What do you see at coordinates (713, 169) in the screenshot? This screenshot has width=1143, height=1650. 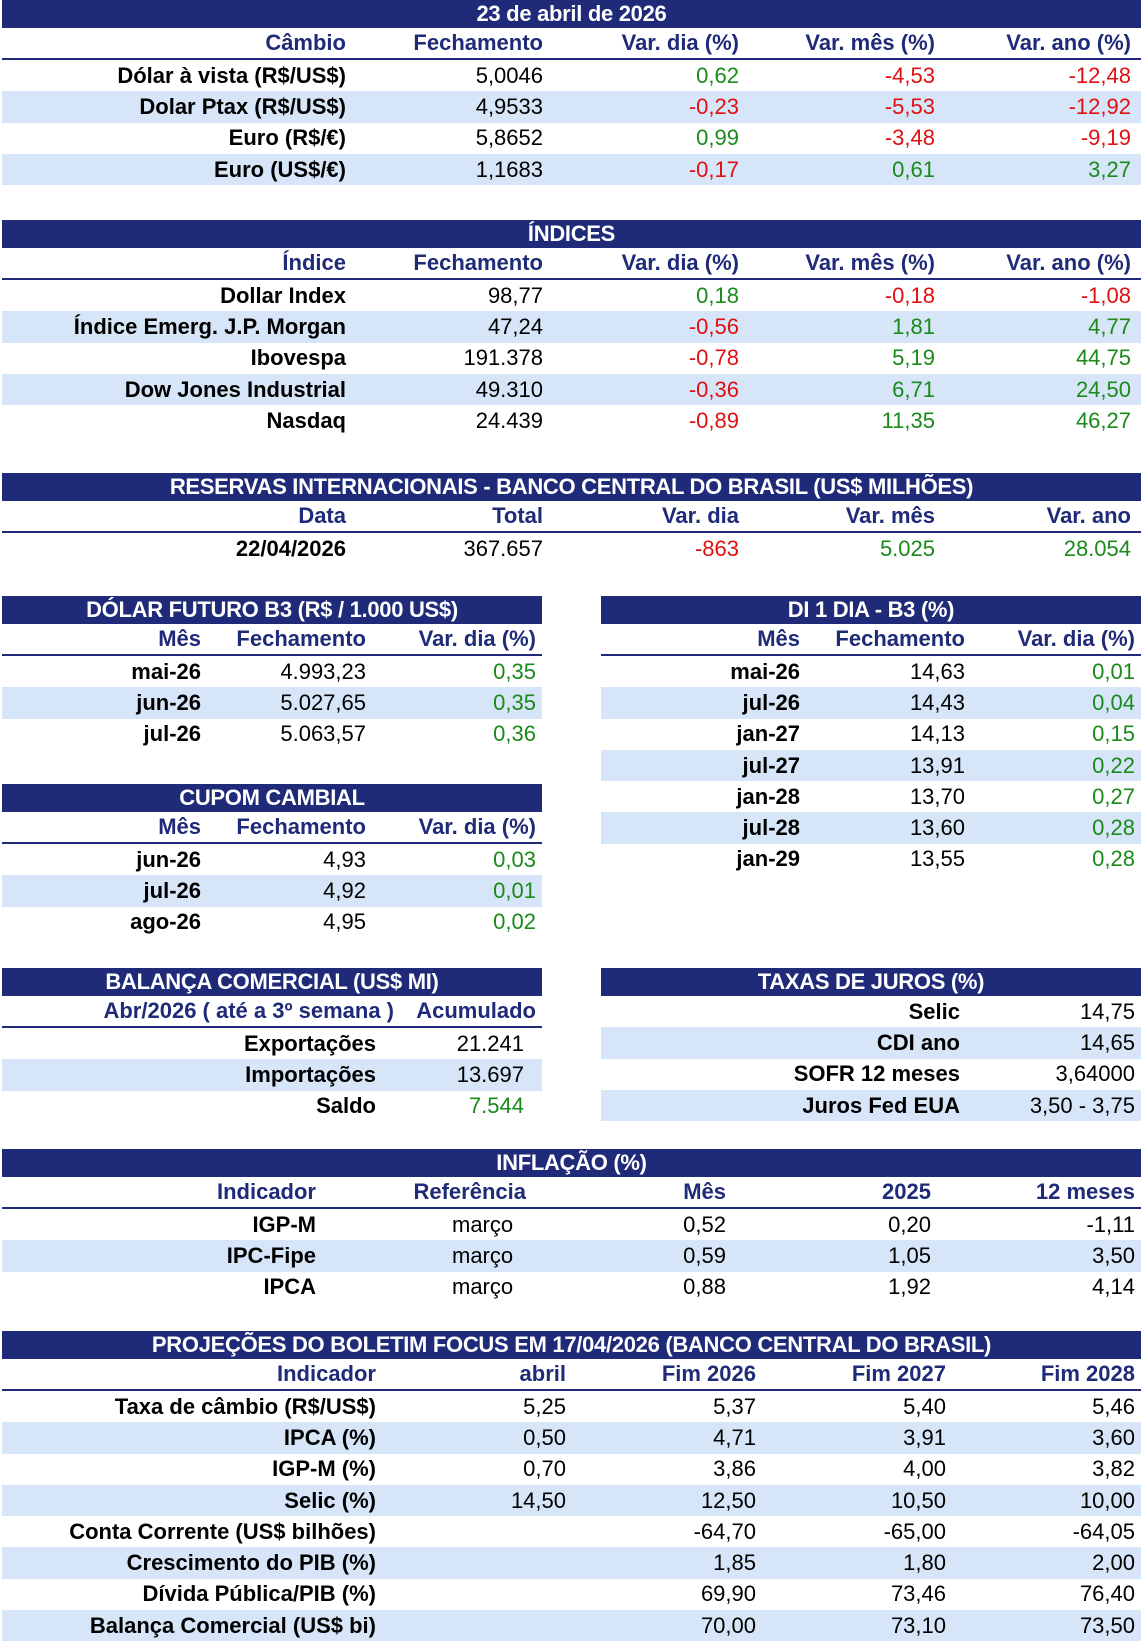 I see `var-day: -0,17` at bounding box center [713, 169].